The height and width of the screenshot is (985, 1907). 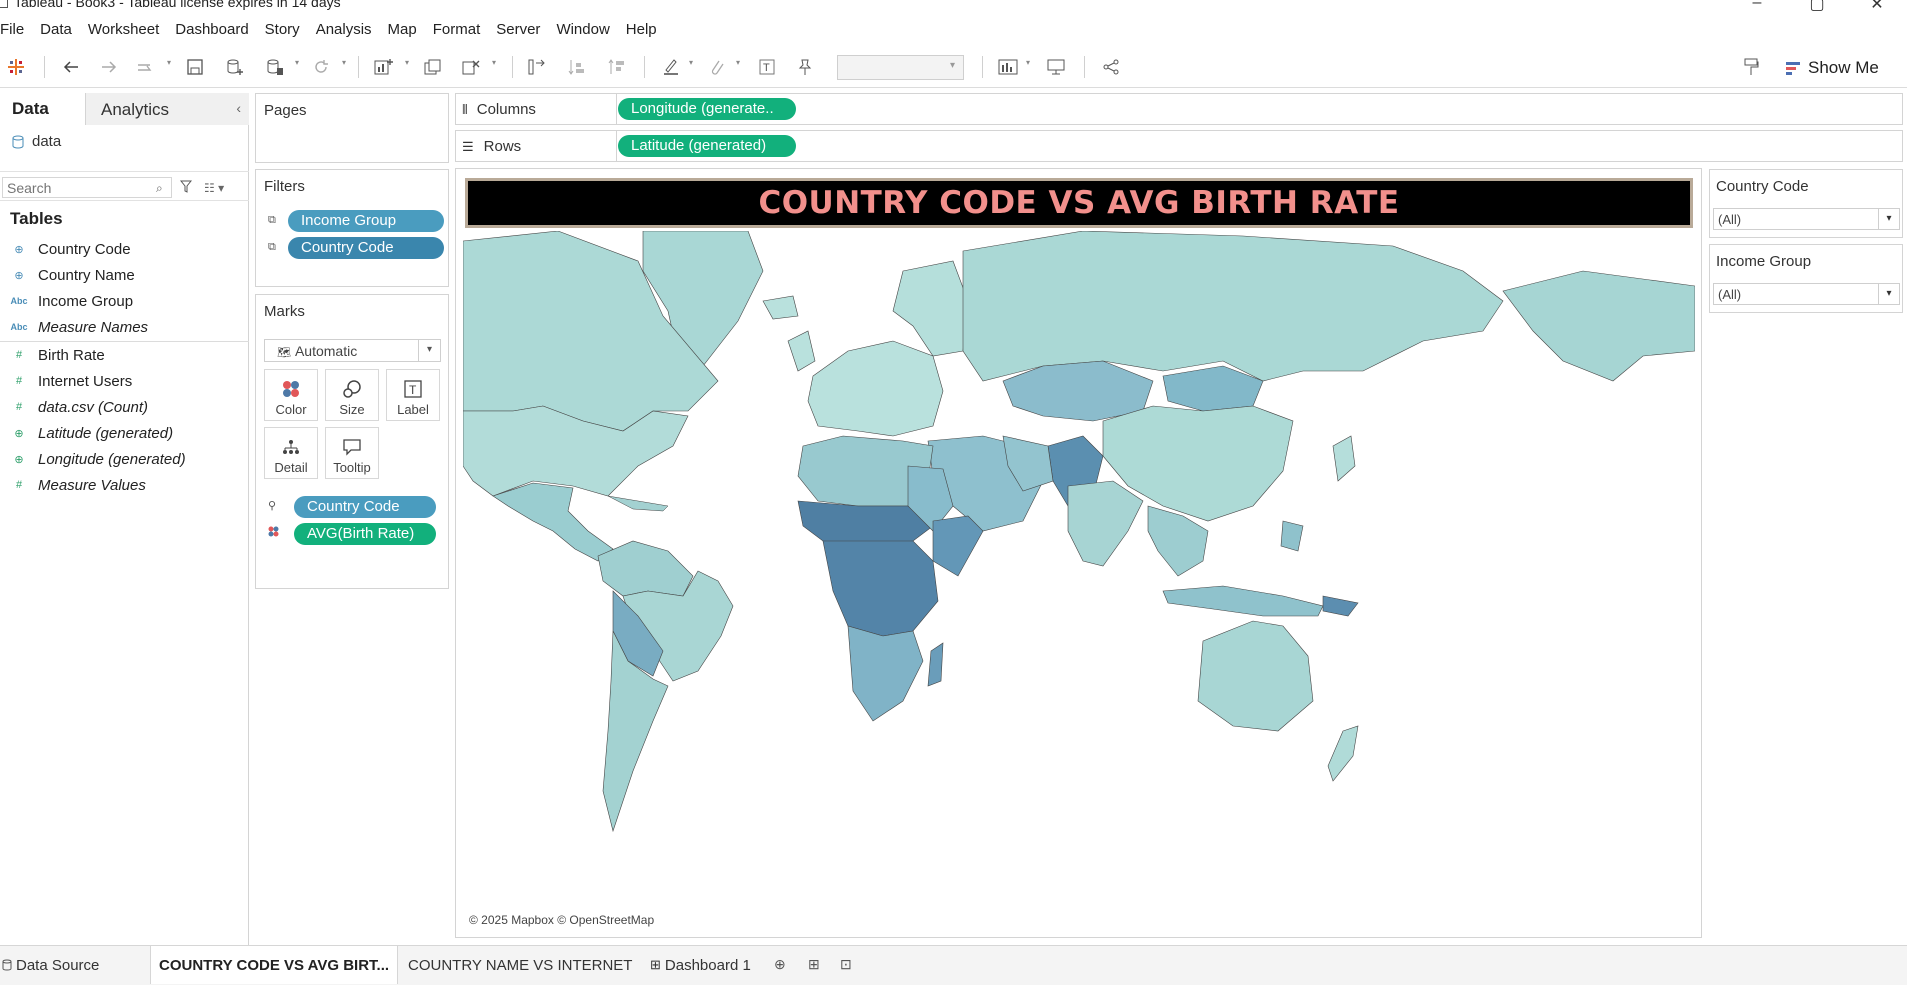 What do you see at coordinates (212, 29) in the screenshot?
I see `menu-dashboard: Dashboard` at bounding box center [212, 29].